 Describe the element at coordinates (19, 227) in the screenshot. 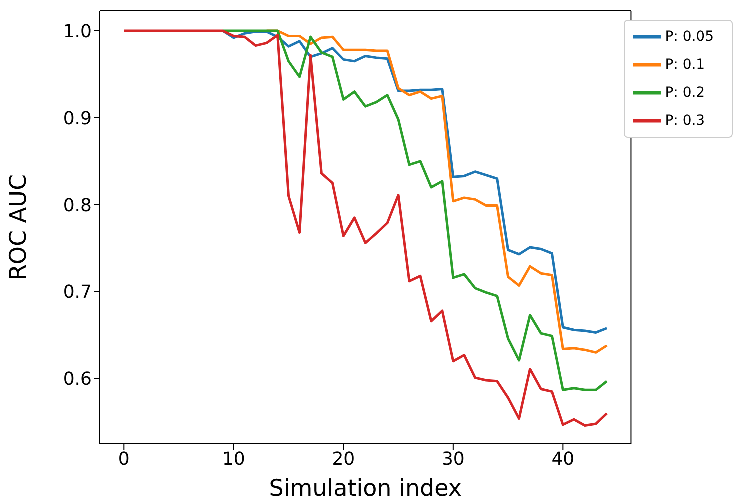

I see `y-axis-title: ROC AUC` at that location.